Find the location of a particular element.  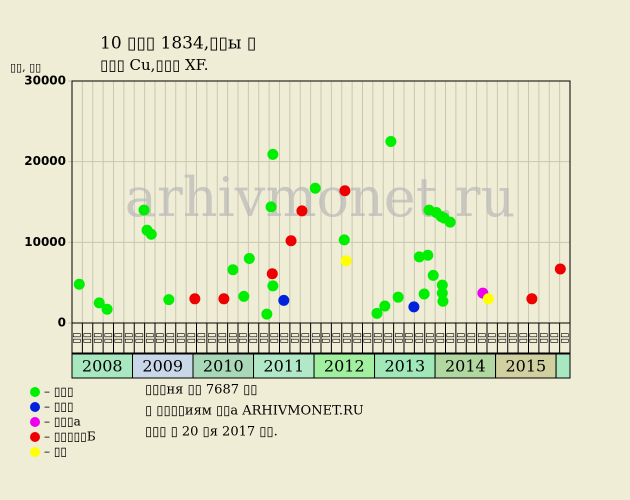

year-label: 2011 is located at coordinates (283, 366).